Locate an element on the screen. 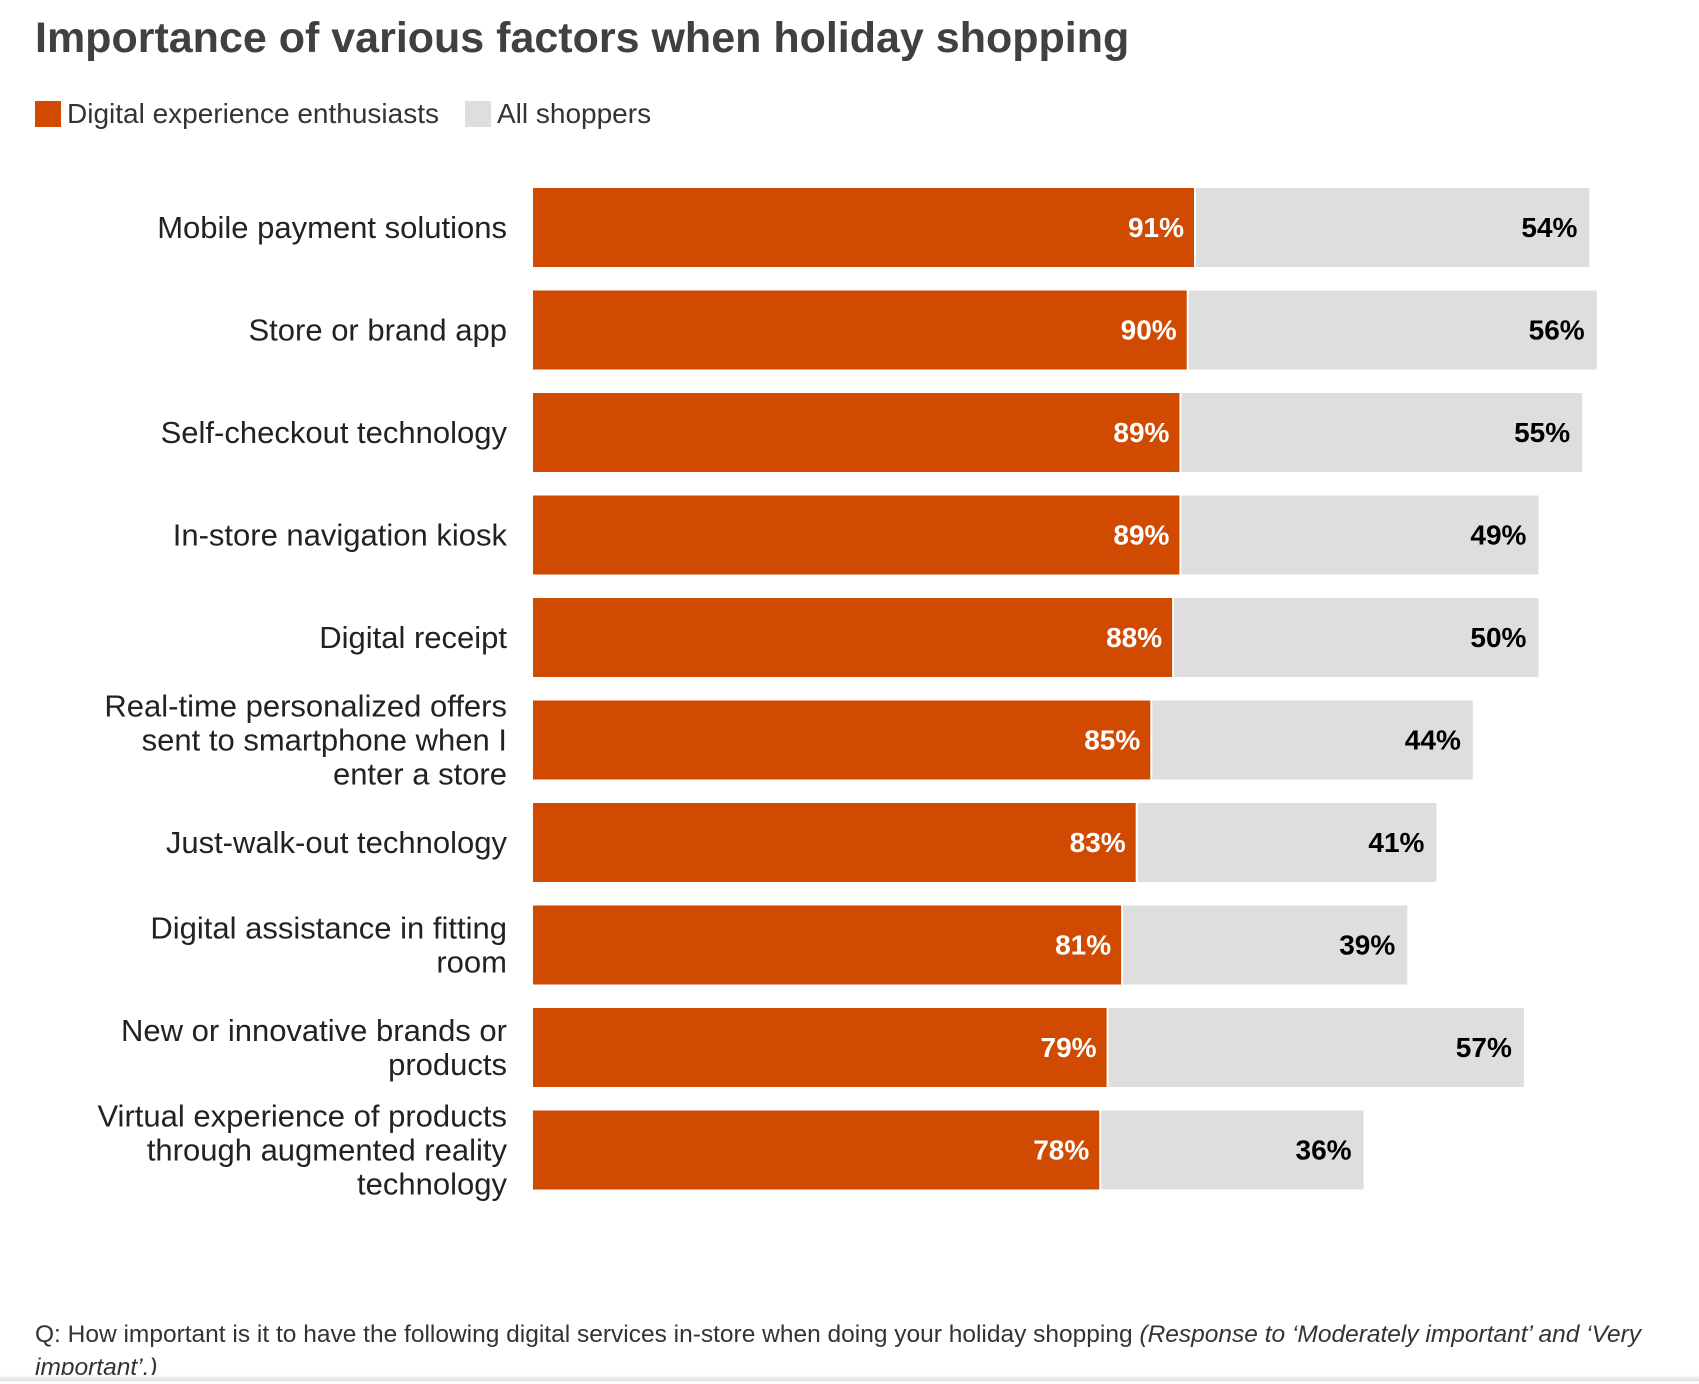 The width and height of the screenshot is (1699, 1384). data-label-all-shoppers: 56% is located at coordinates (1557, 330).